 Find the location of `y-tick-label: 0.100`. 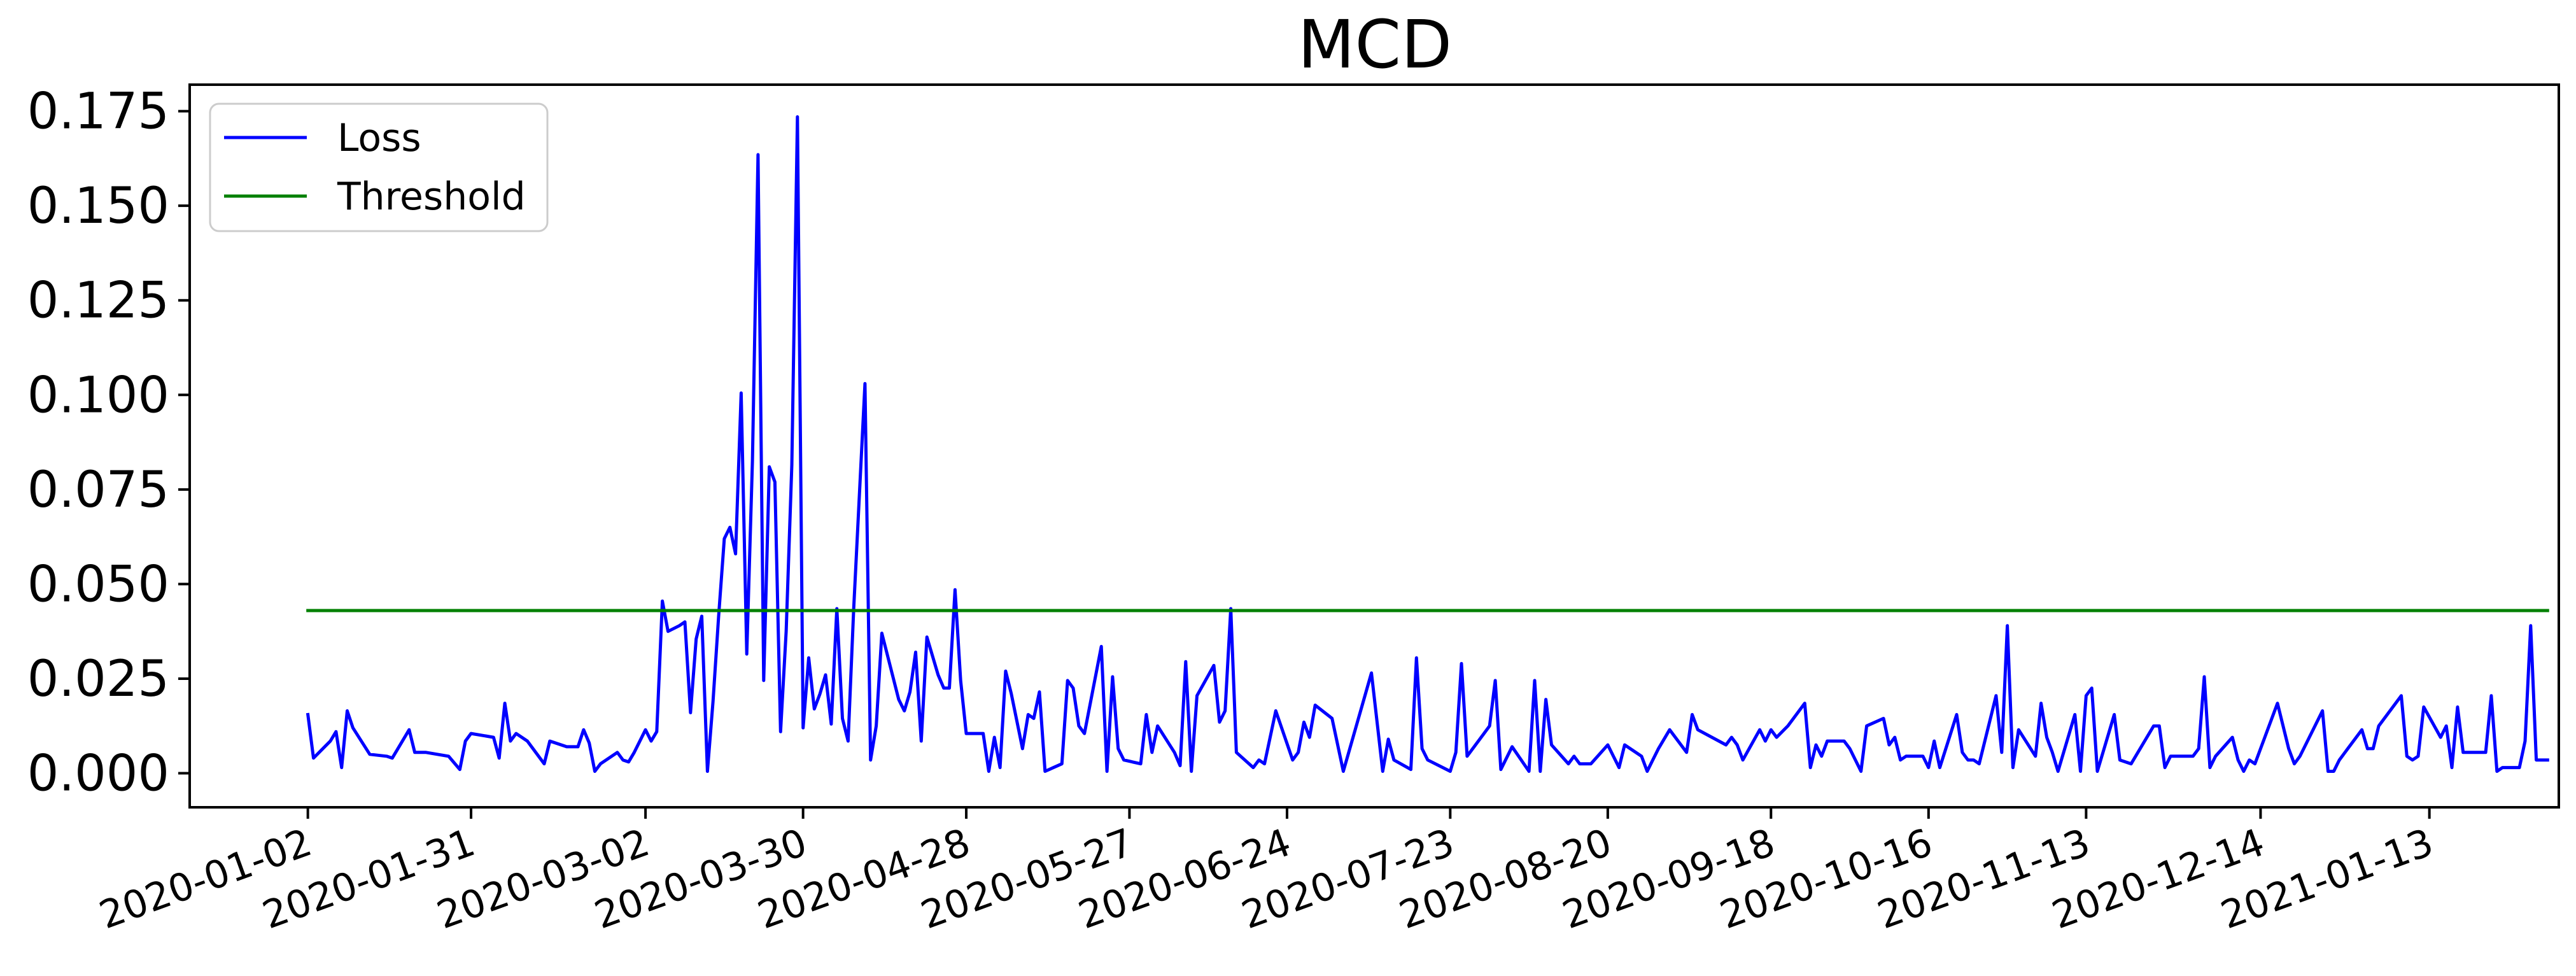

y-tick-label: 0.100 is located at coordinates (98, 395).